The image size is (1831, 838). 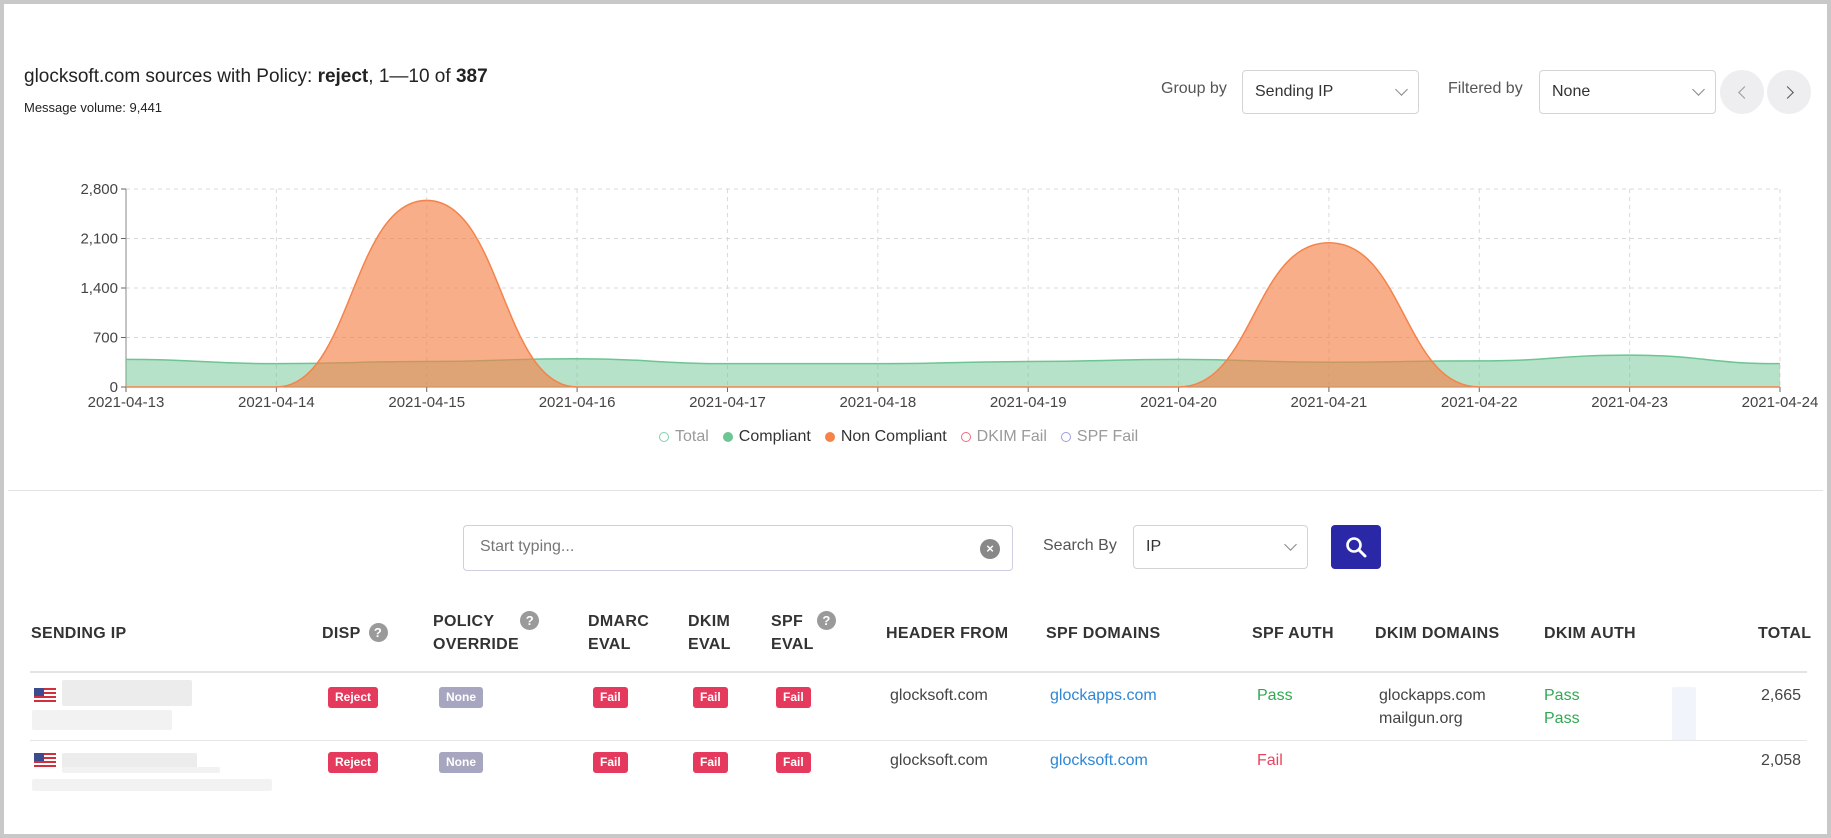 What do you see at coordinates (804, 633) in the screenshot?
I see `col-spf-eval: SPF? EVAL` at bounding box center [804, 633].